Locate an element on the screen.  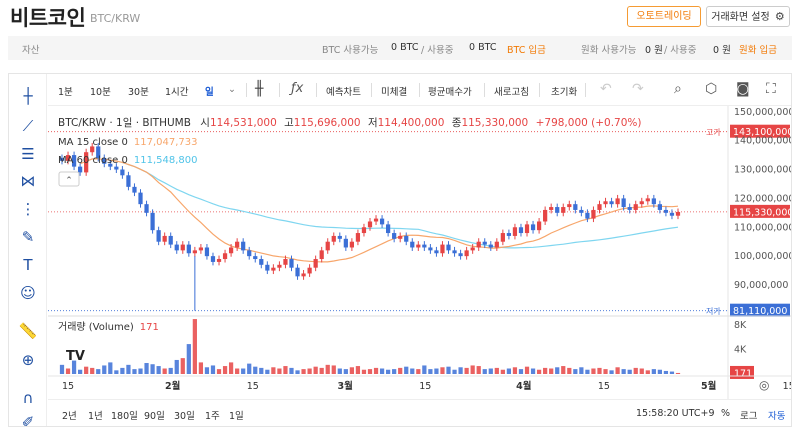
time-tick-label: 4월 is located at coordinates (523, 386).